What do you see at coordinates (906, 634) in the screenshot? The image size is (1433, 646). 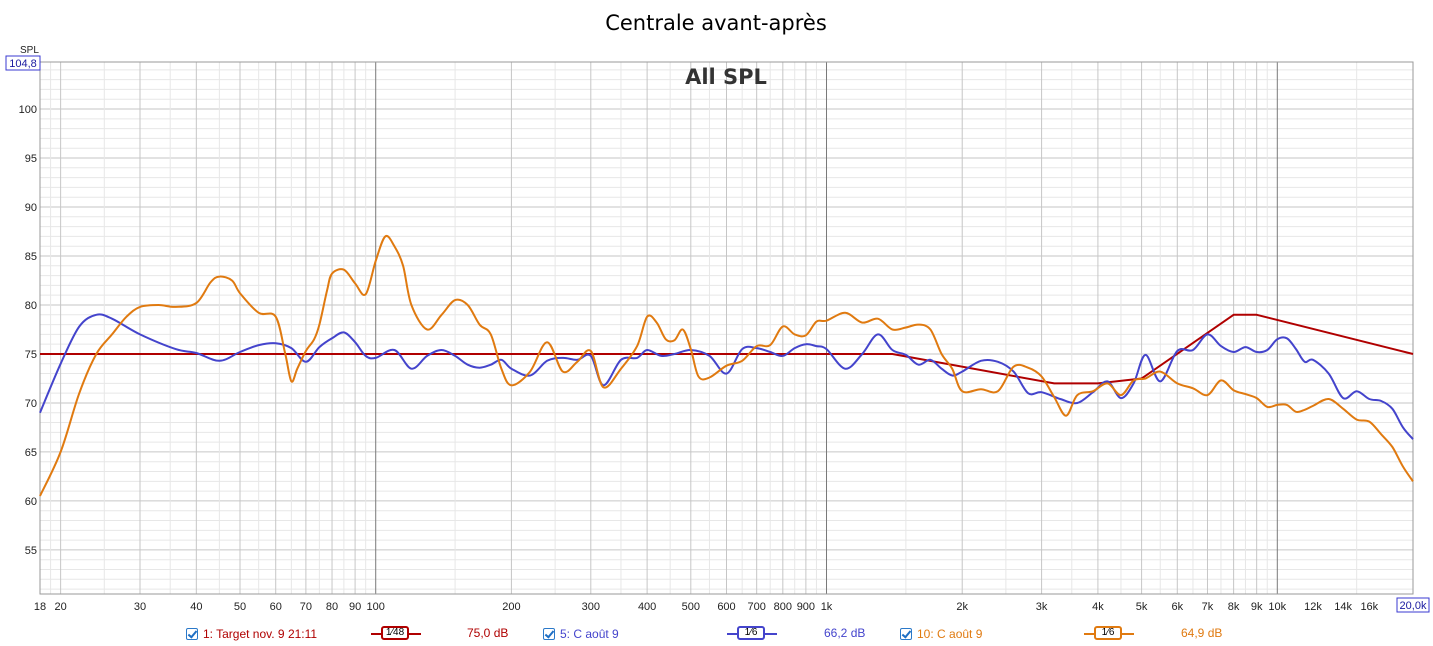 I see `legend-checkbox-series10` at bounding box center [906, 634].